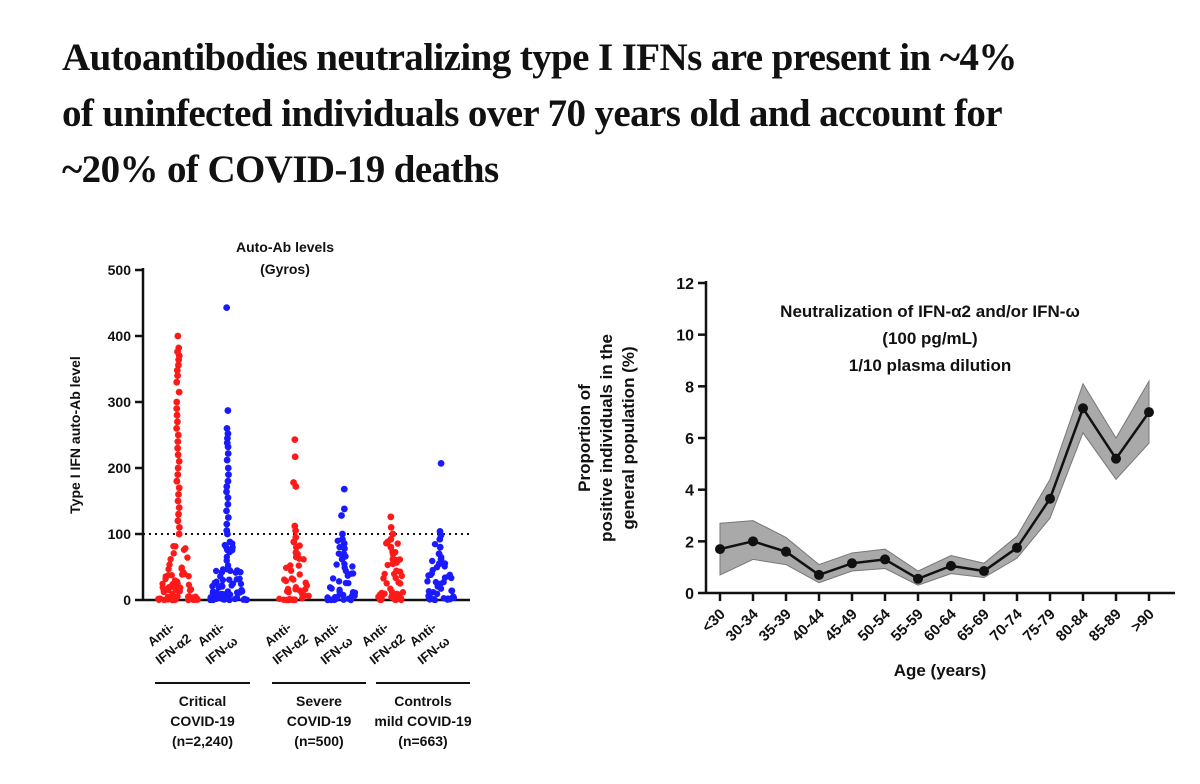  Describe the element at coordinates (689, 439) in the screenshot. I see `age-y-tick-label: 6` at that location.